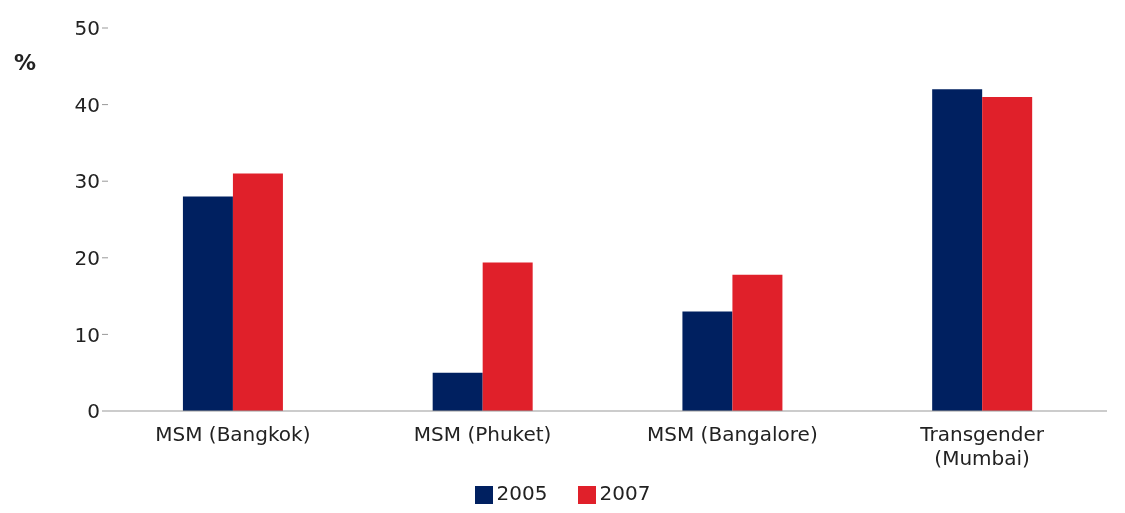 Image resolution: width=1125 pixels, height=513 pixels. Describe the element at coordinates (982, 446) in the screenshot. I see `x-tick-label: Transgender (Mumbai)` at that location.